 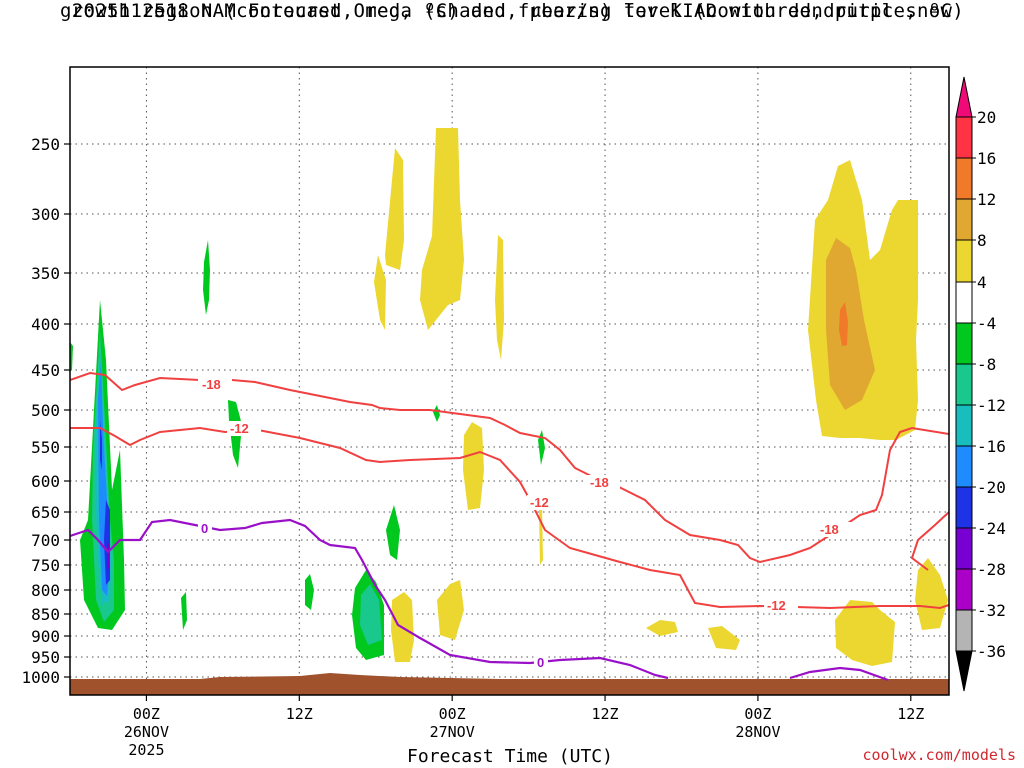 I want to click on x-tick-date: 28NOV, so click(x=757, y=732).